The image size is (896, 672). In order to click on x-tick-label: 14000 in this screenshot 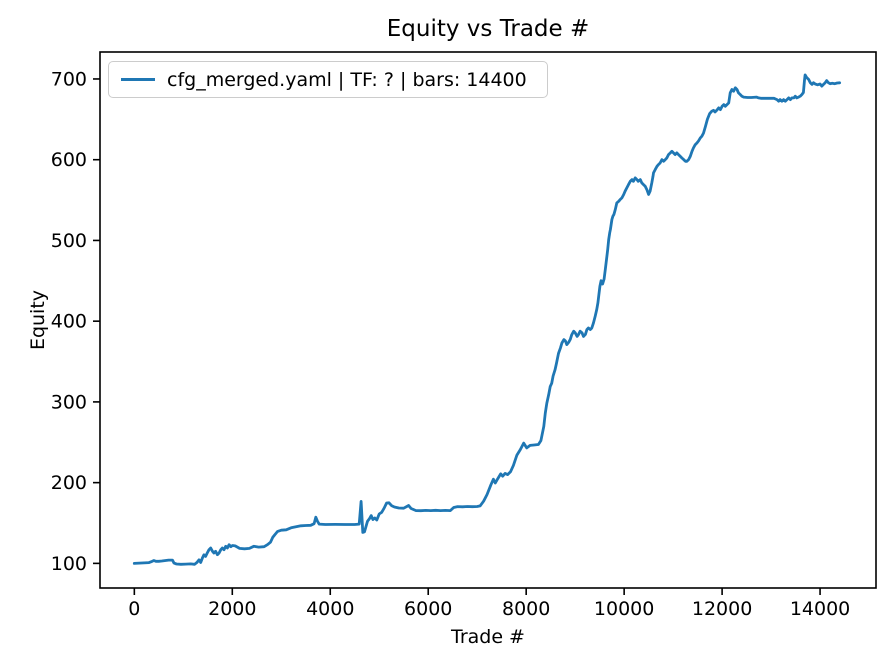, I will do `click(820, 609)`.